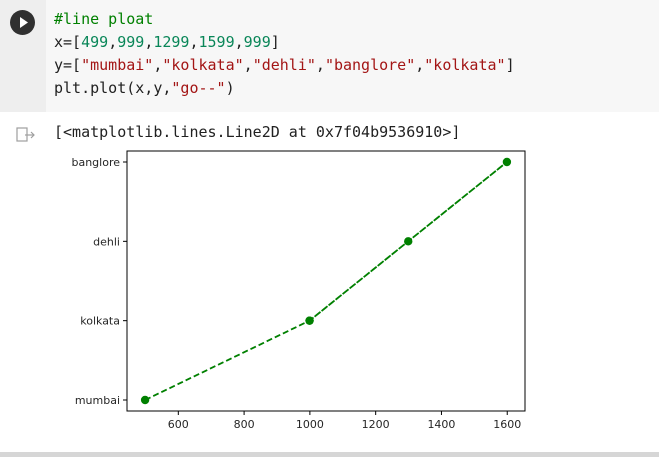  What do you see at coordinates (104, 19) in the screenshot?
I see `code-token: #line ploat` at bounding box center [104, 19].